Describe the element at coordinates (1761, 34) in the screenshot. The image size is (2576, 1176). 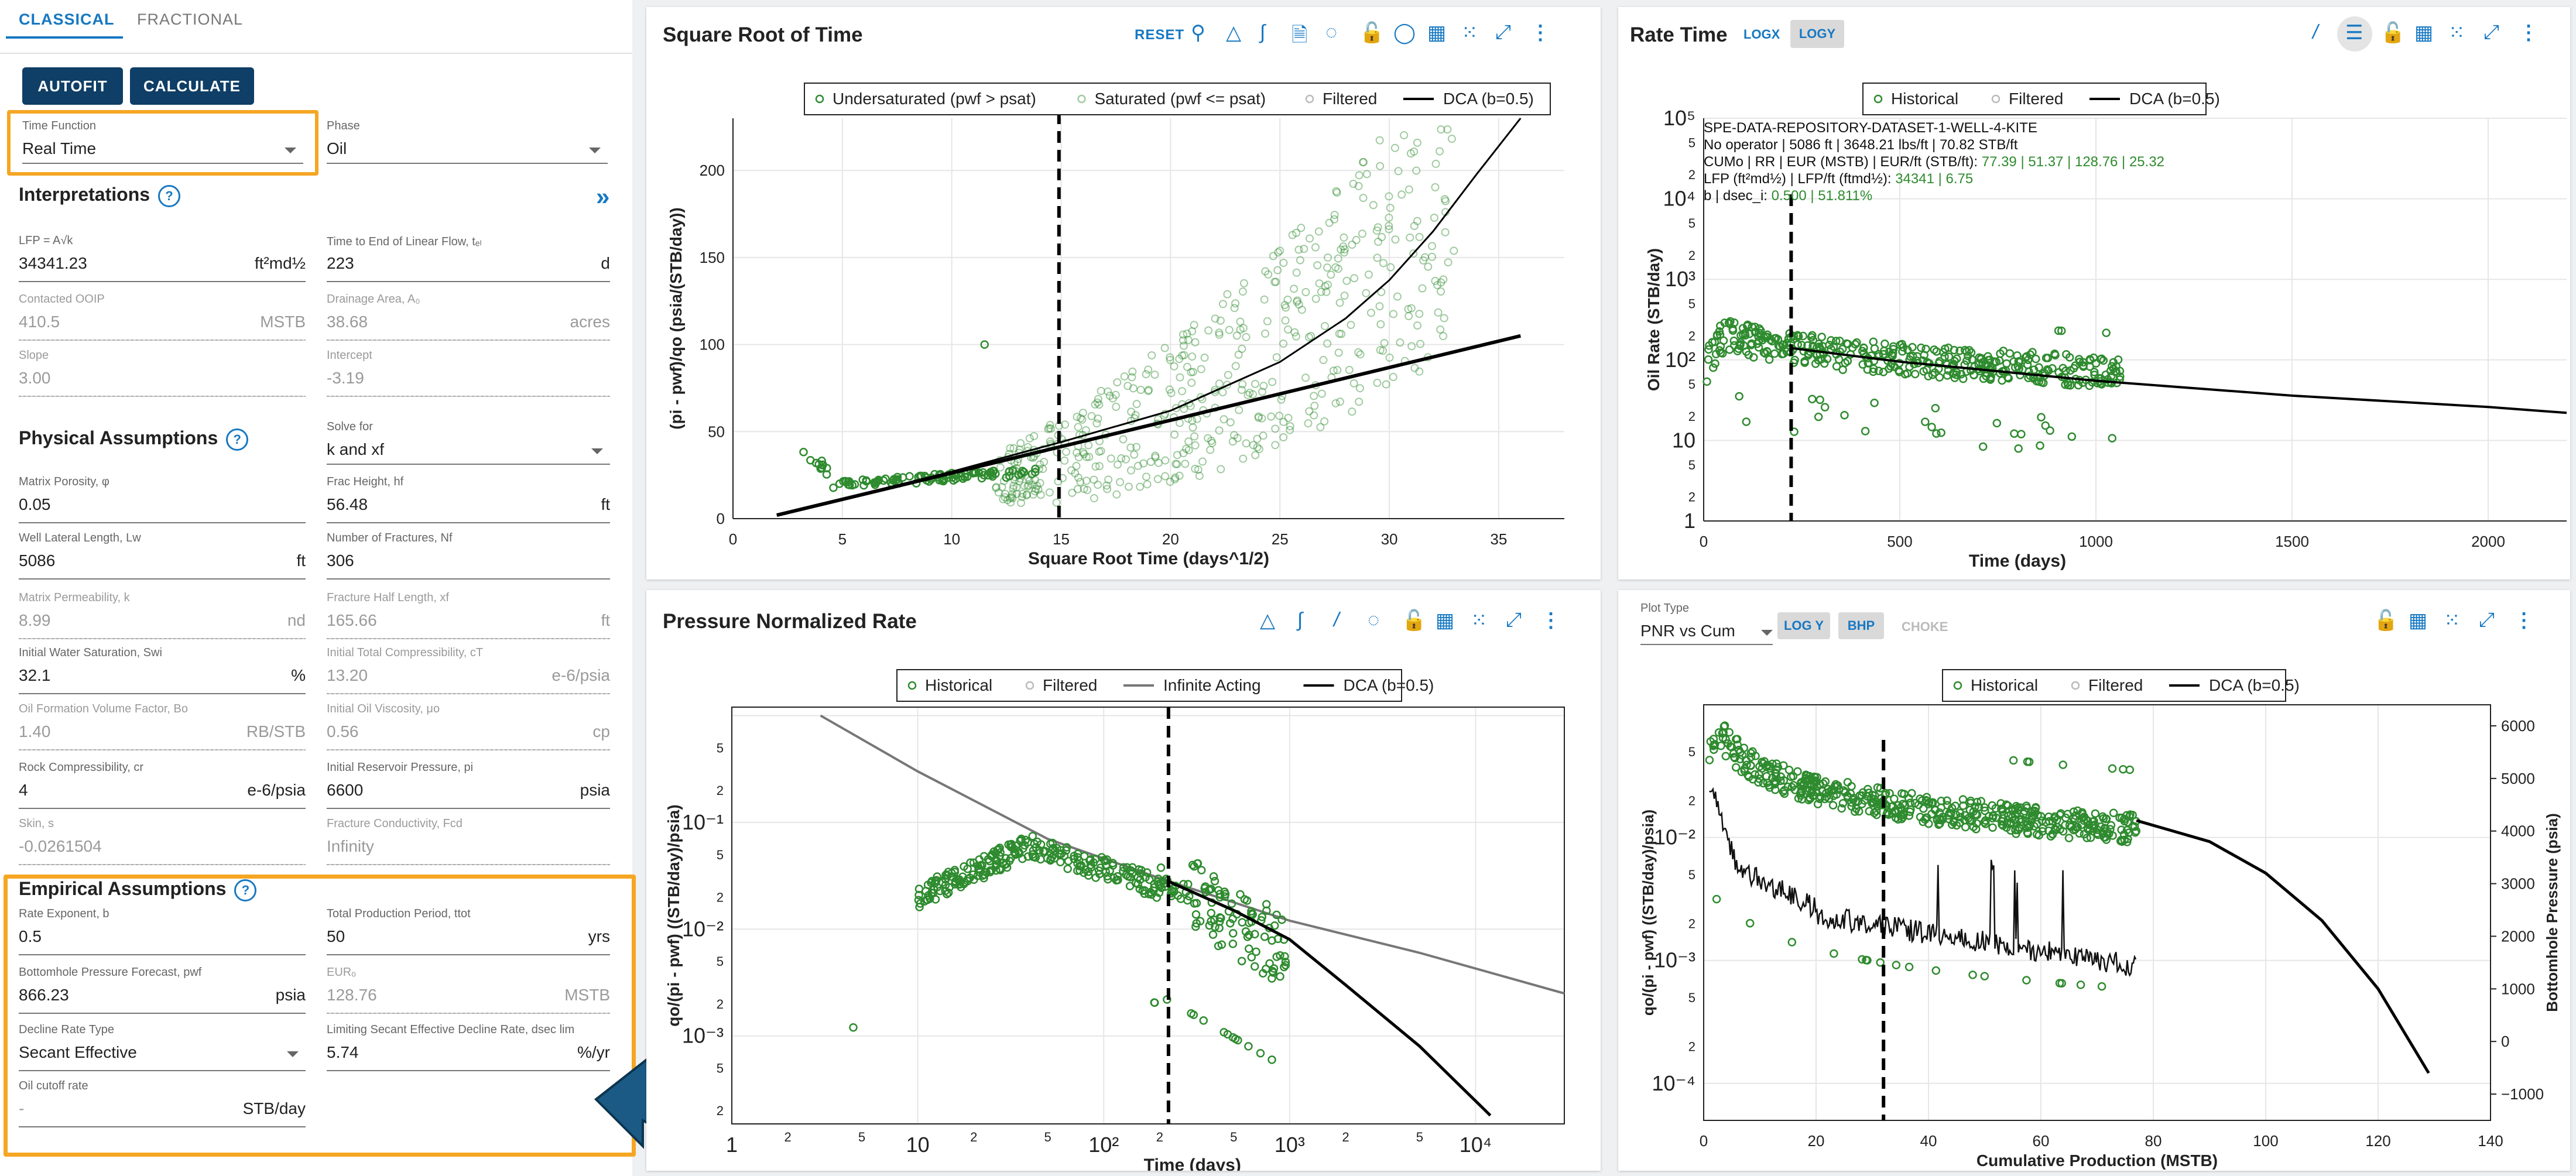
I see `logx-toggle: LOGX` at that location.